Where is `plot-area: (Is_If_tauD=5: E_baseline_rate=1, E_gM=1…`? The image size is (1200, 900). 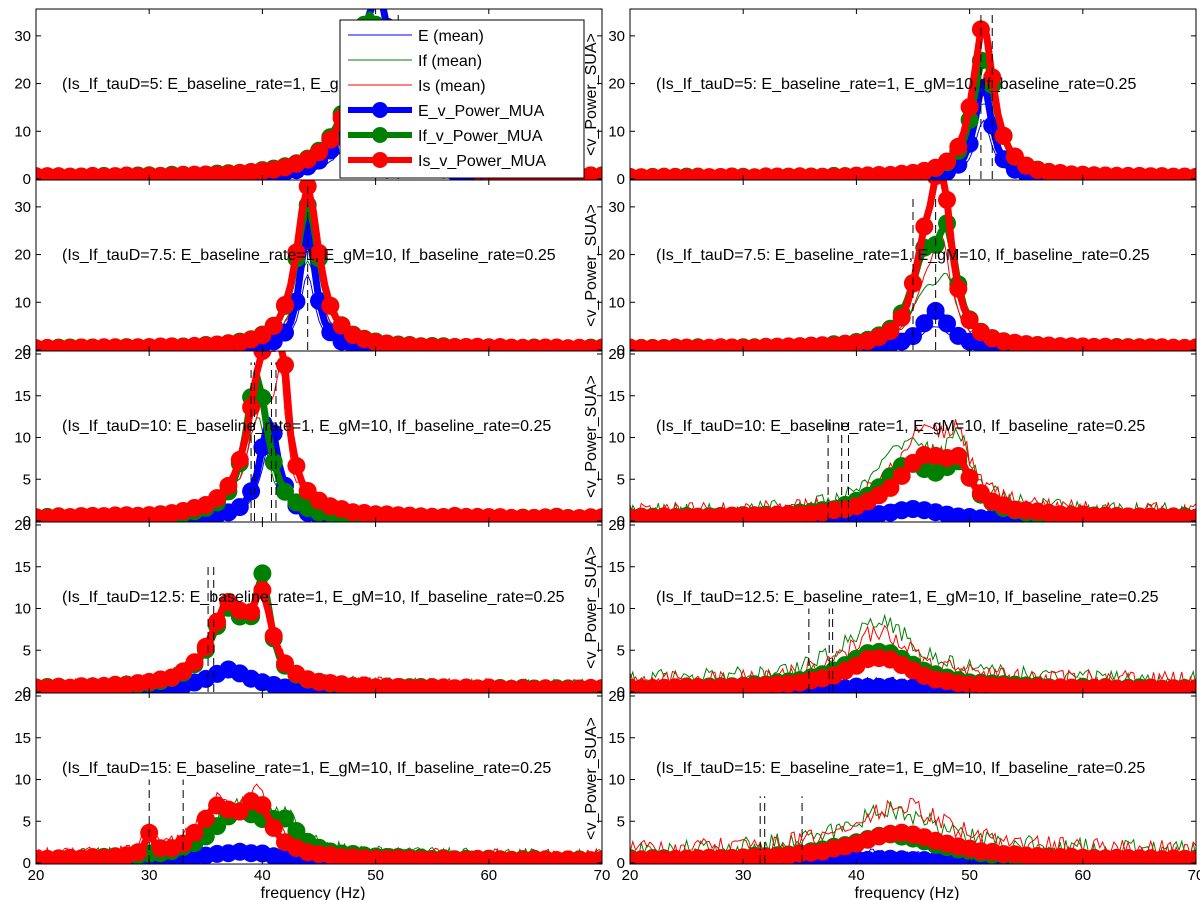
plot-area: (Is_If_tauD=5: E_baseline_rate=1, E_gM=1… is located at coordinates (913, 96).